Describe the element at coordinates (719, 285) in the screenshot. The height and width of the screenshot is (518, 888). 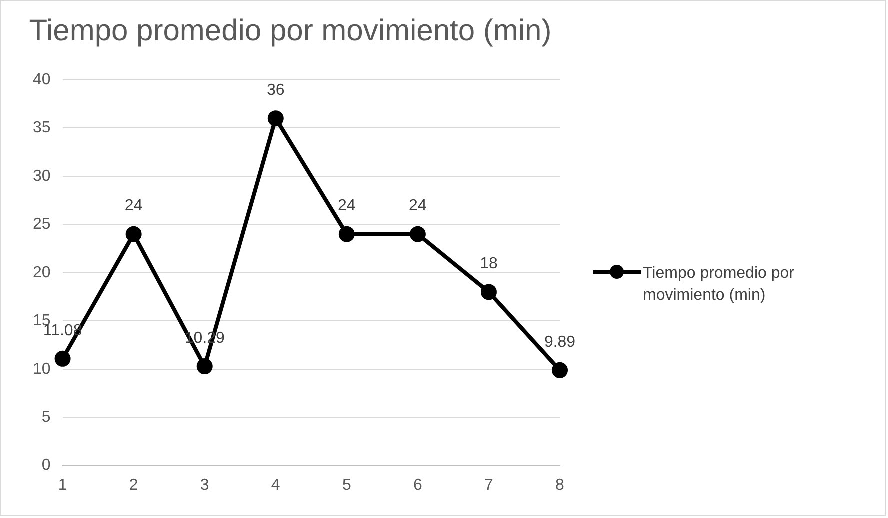
I see `legend-label: Tiempo promedio por movimiento (min)` at that location.